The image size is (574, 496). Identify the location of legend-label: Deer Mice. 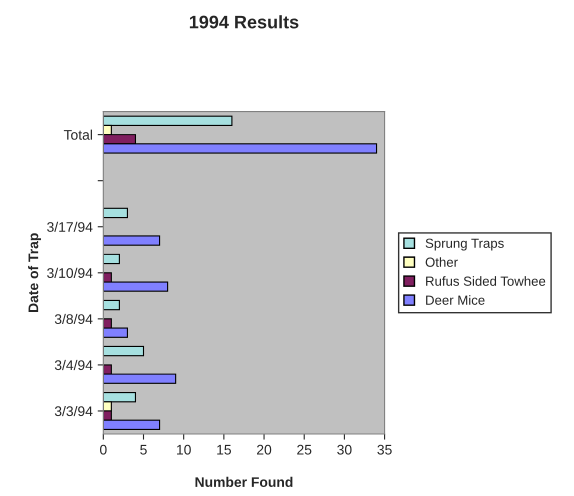
(455, 300).